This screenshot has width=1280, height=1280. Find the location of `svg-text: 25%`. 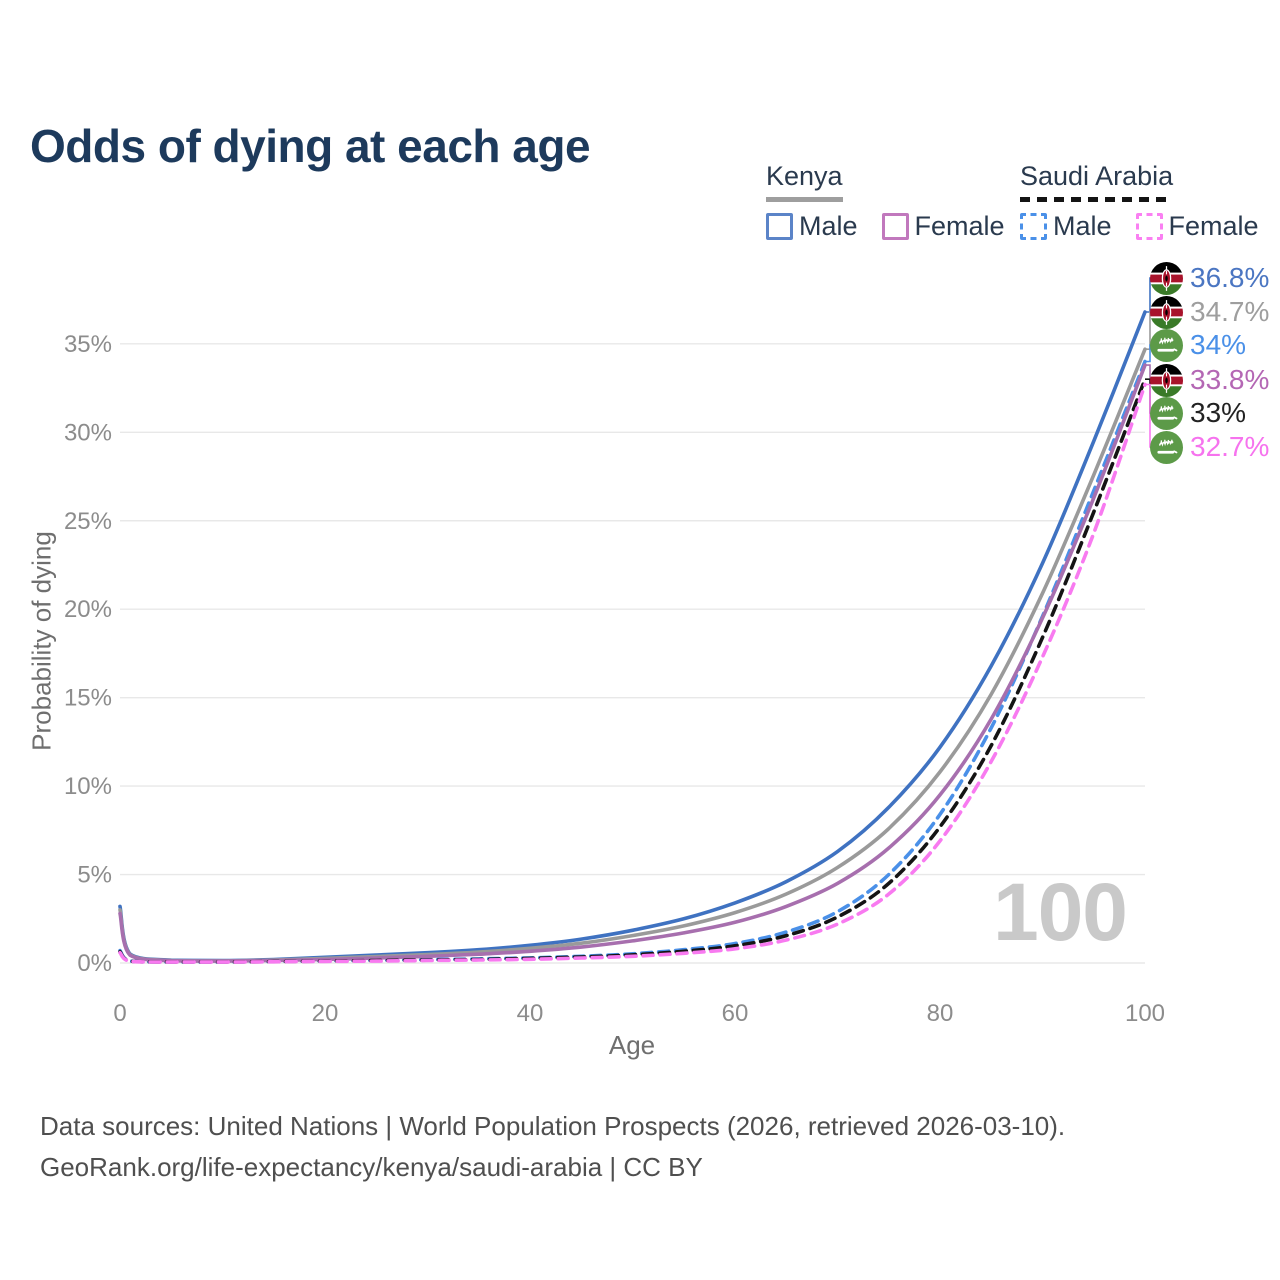

svg-text: 25% is located at coordinates (88, 521).